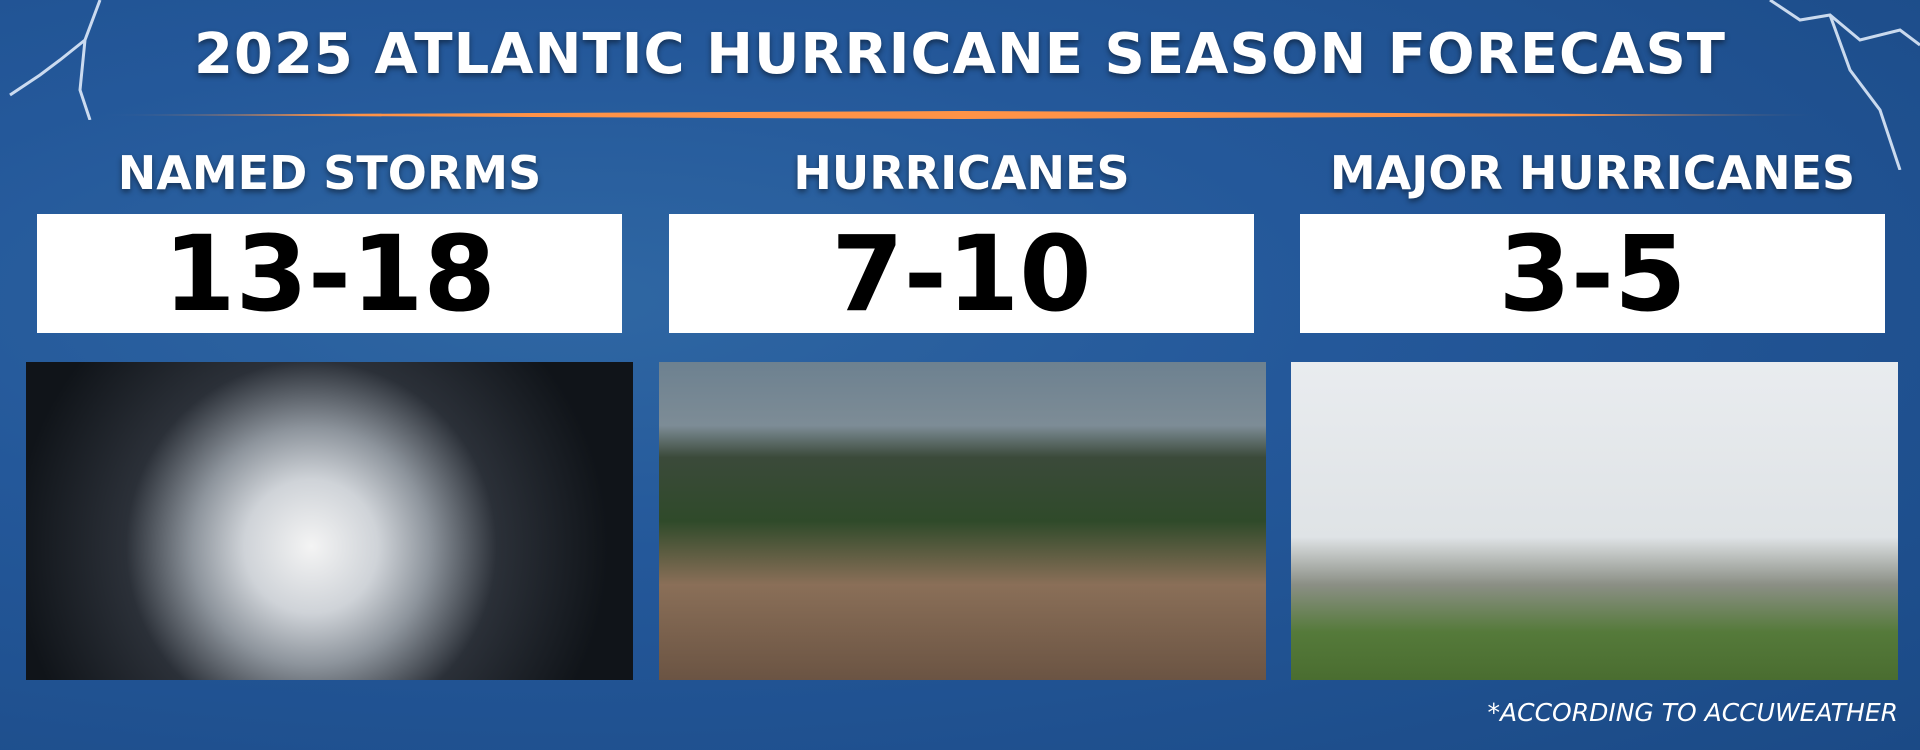  I want to click on major-hurricanes-value: 3-5, so click(1592, 274).